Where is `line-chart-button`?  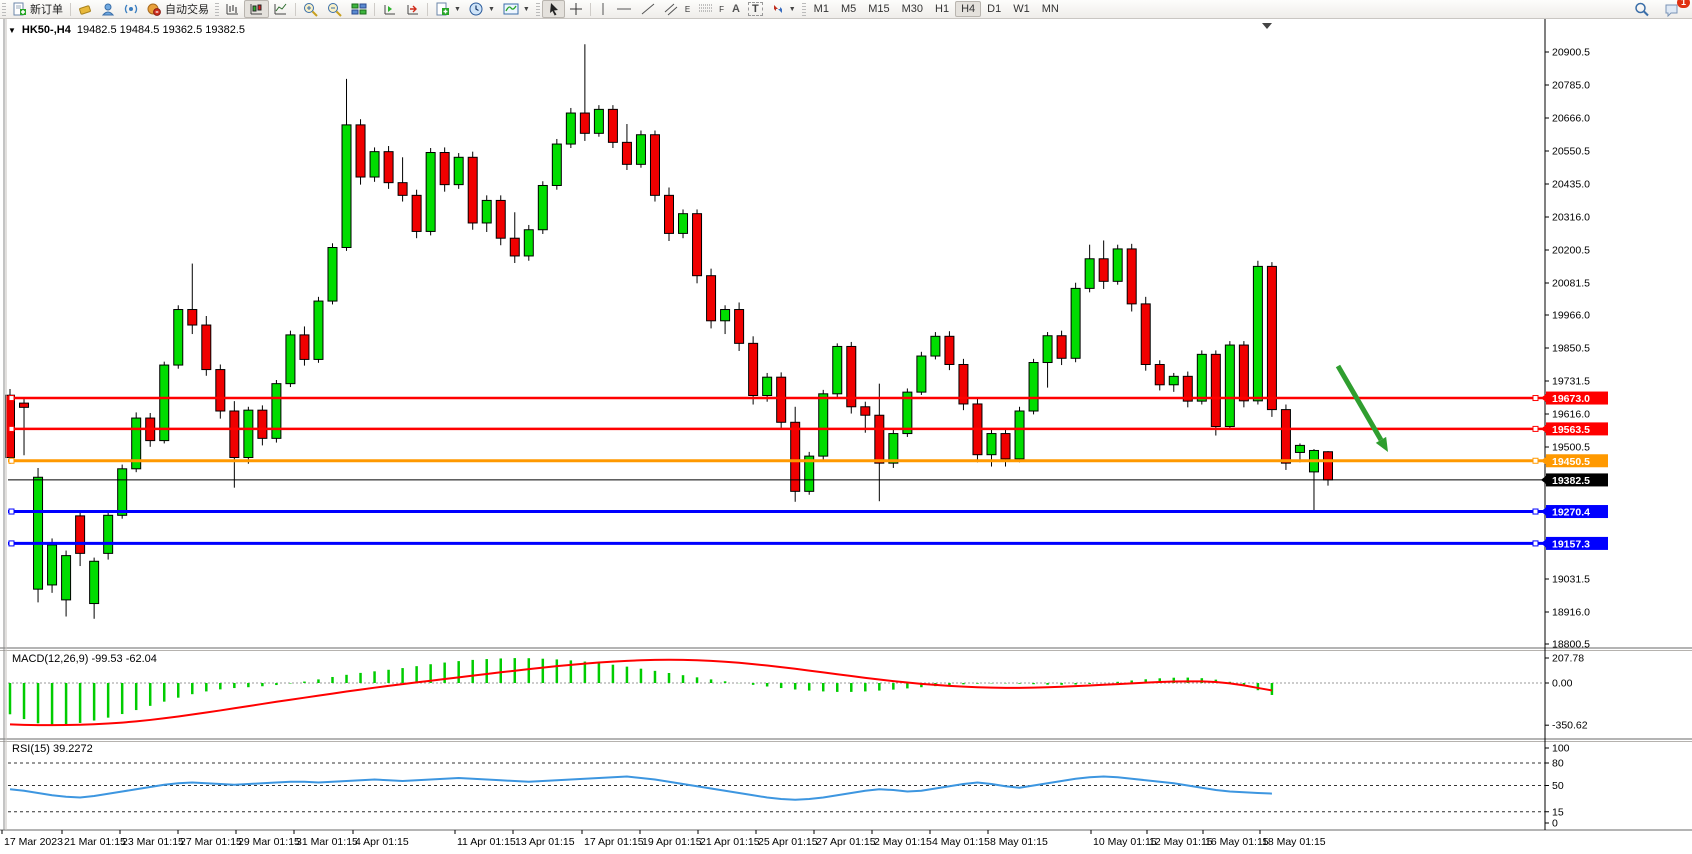 line-chart-button is located at coordinates (280, 9).